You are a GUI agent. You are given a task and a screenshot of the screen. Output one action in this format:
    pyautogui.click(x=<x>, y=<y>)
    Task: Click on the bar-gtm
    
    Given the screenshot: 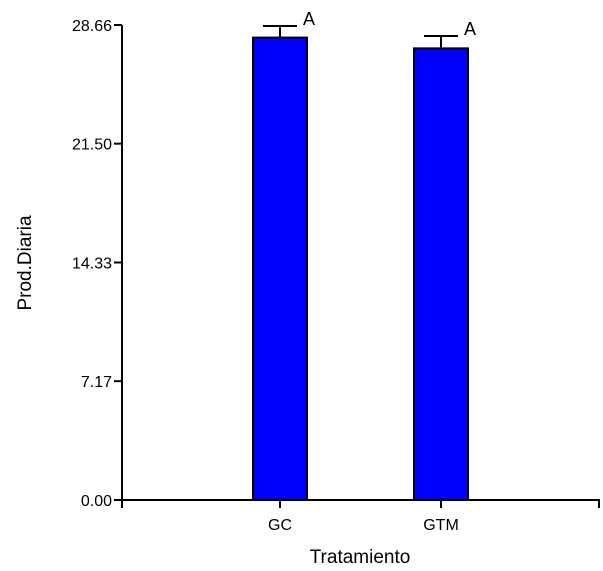 What is the action you would take?
    pyautogui.click(x=441, y=274)
    